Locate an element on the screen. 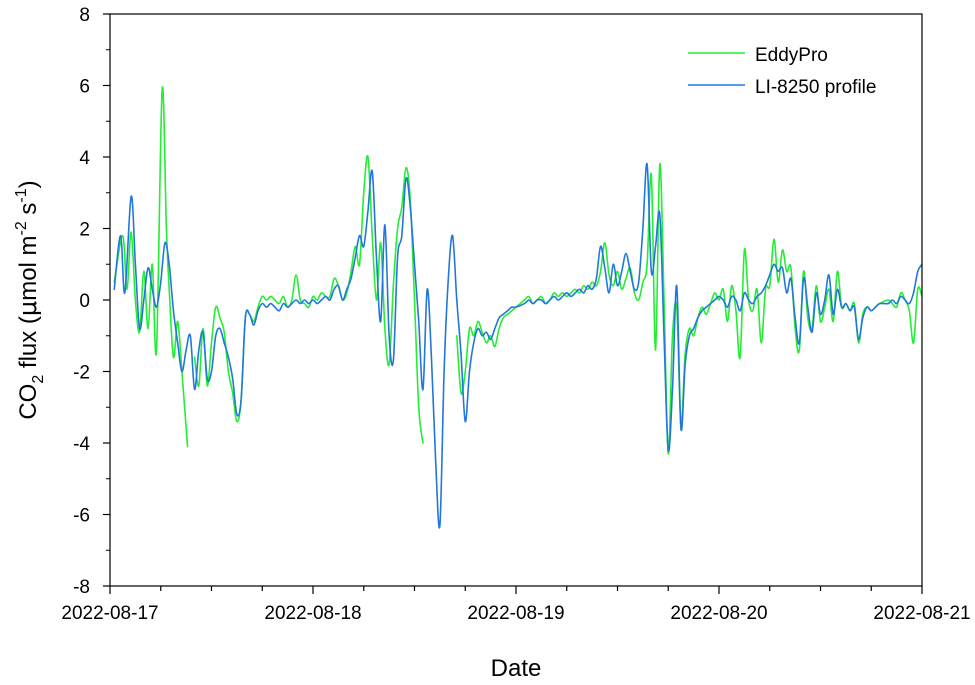  y-tick-label: -6 is located at coordinates (81, 516).